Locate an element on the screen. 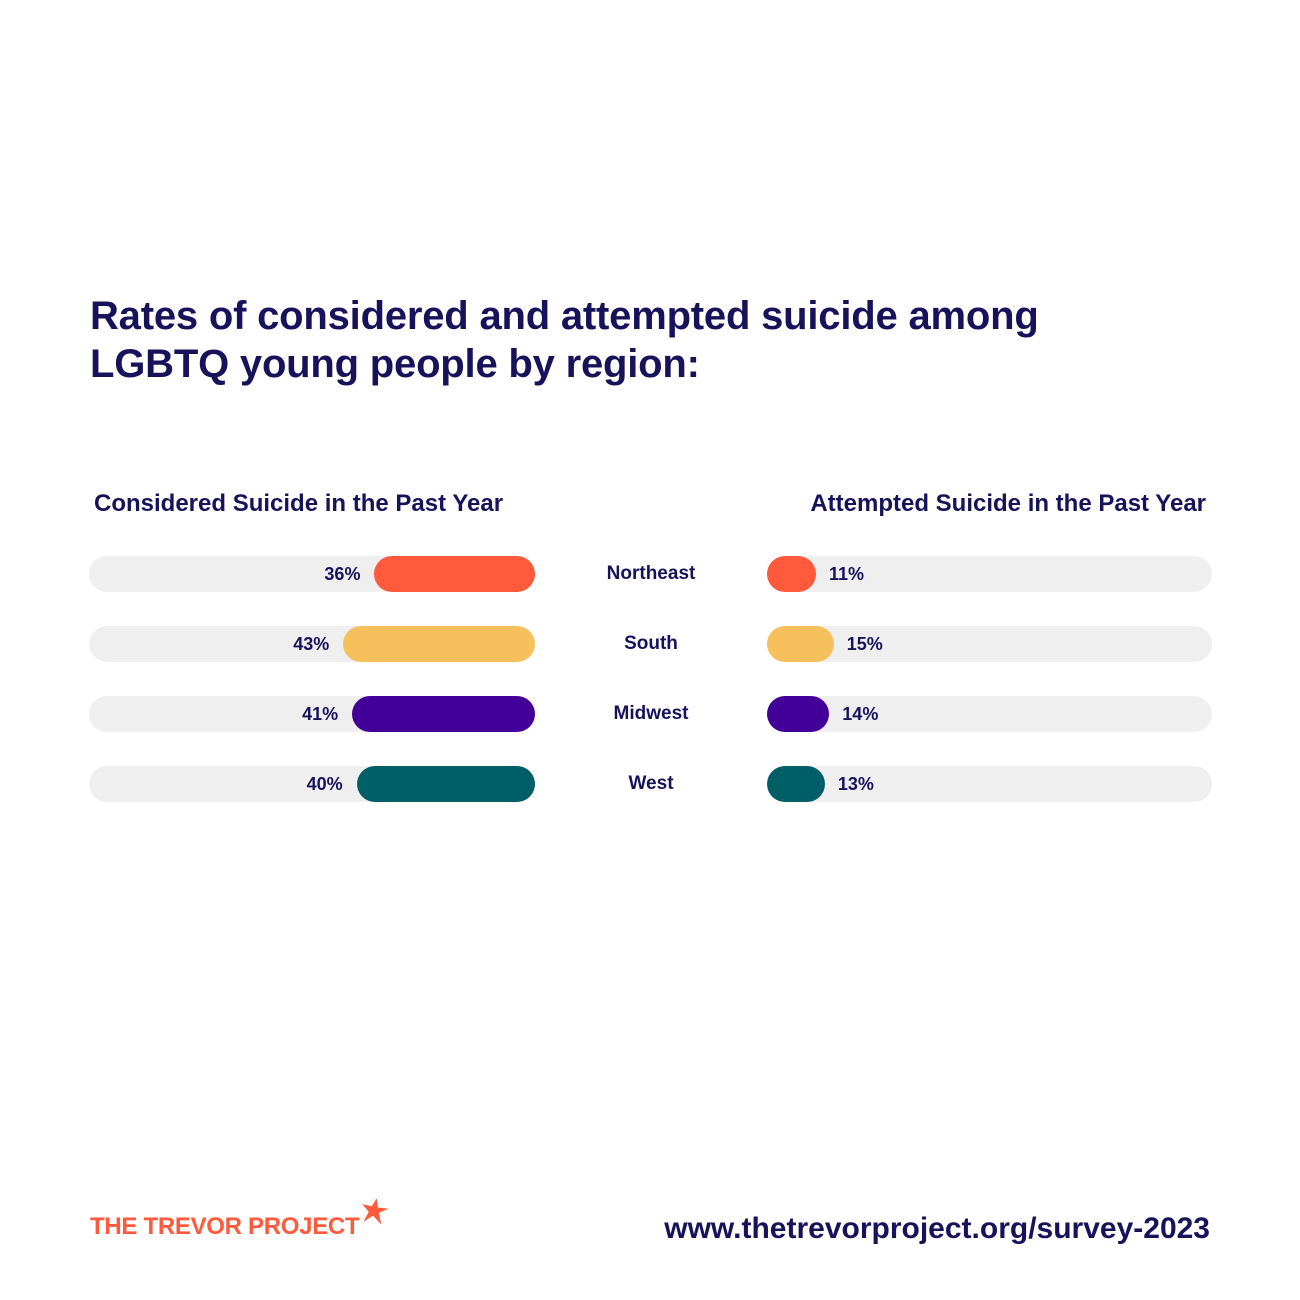 This screenshot has width=1300, height=1300. bar-row: 43% South 15% is located at coordinates (650, 644).